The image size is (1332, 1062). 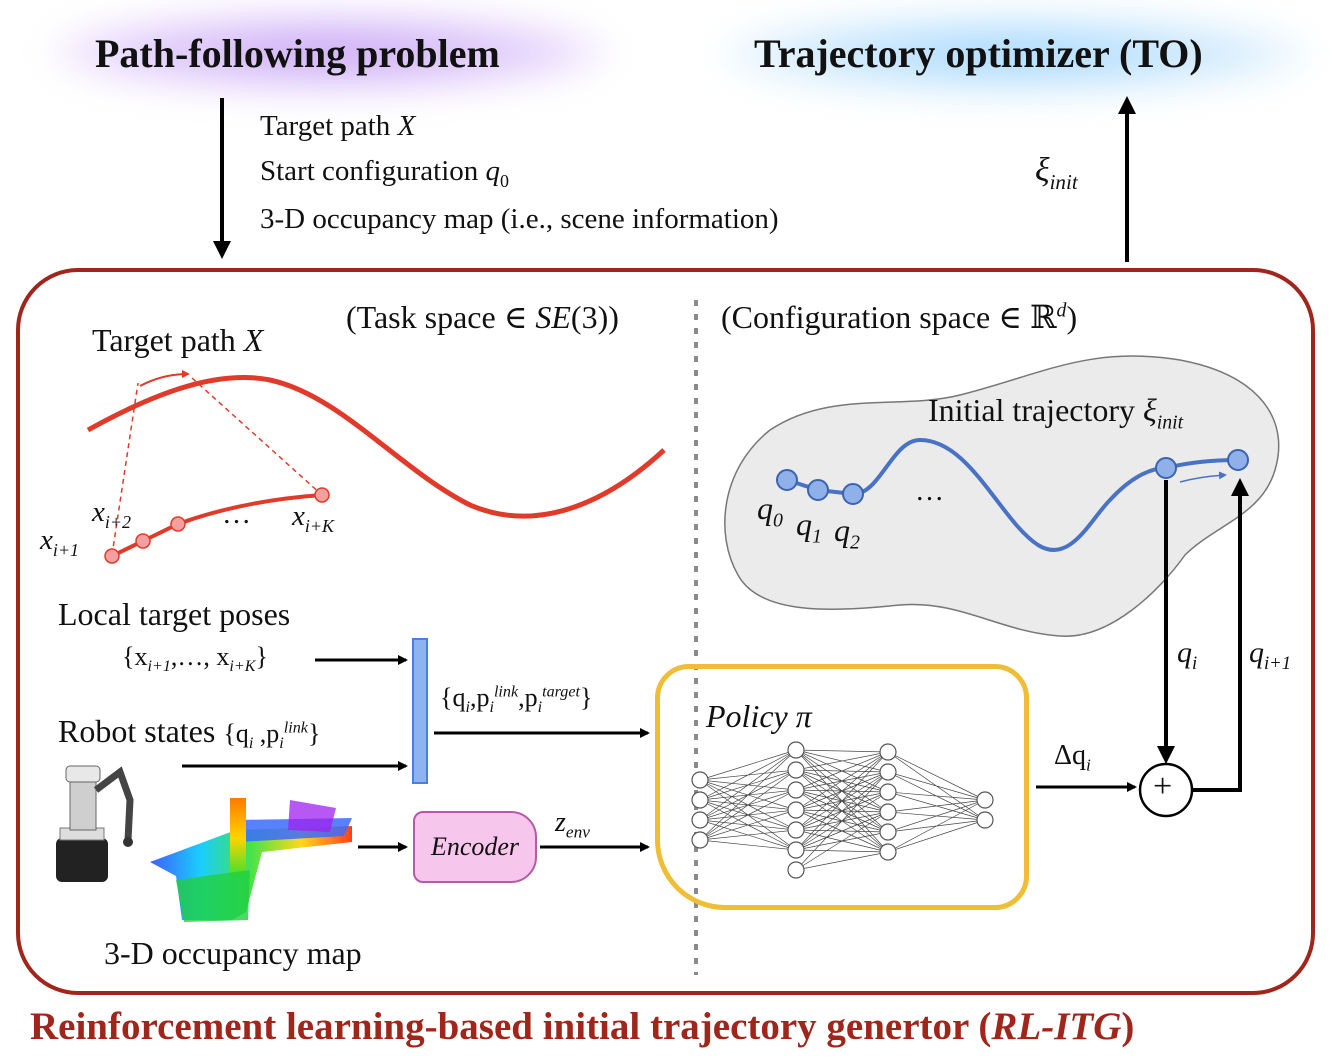 What do you see at coordinates (1203, 477) in the screenshot?
I see `initial-trajectory-arrow` at bounding box center [1203, 477].